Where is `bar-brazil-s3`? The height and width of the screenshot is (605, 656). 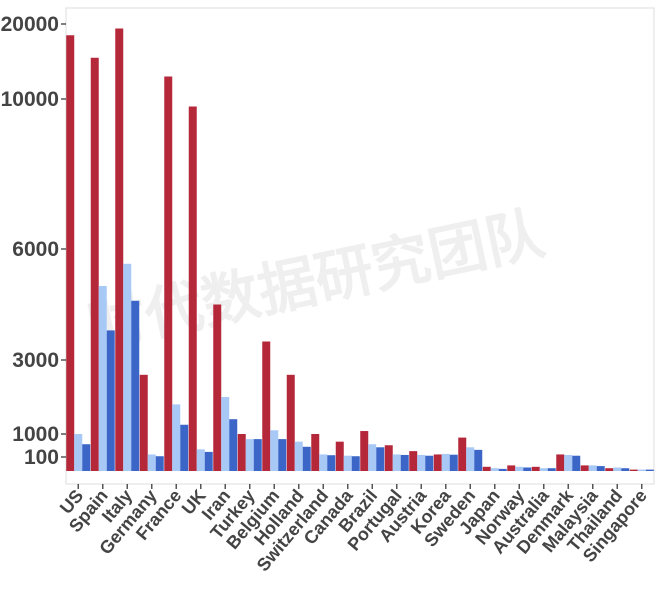
bar-brazil-s3 is located at coordinates (380, 459).